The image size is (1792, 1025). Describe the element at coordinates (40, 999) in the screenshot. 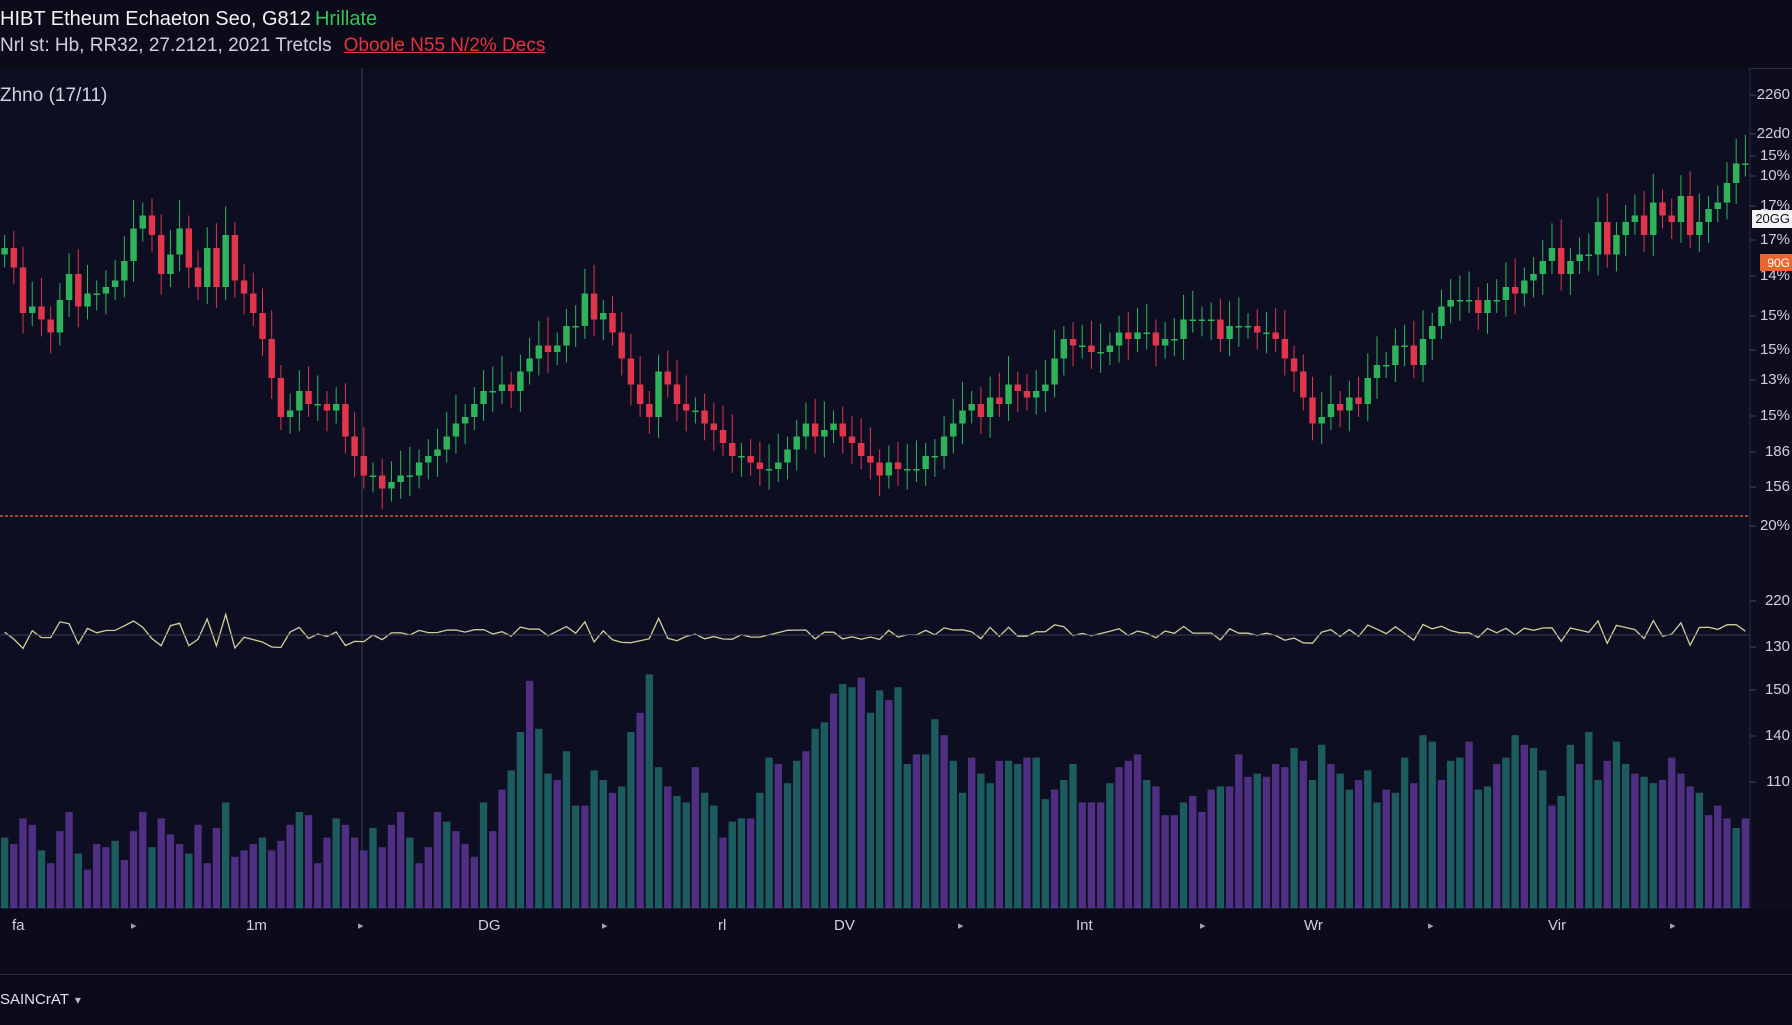

I see `symbol-selector: SAINCrAT ▾` at that location.